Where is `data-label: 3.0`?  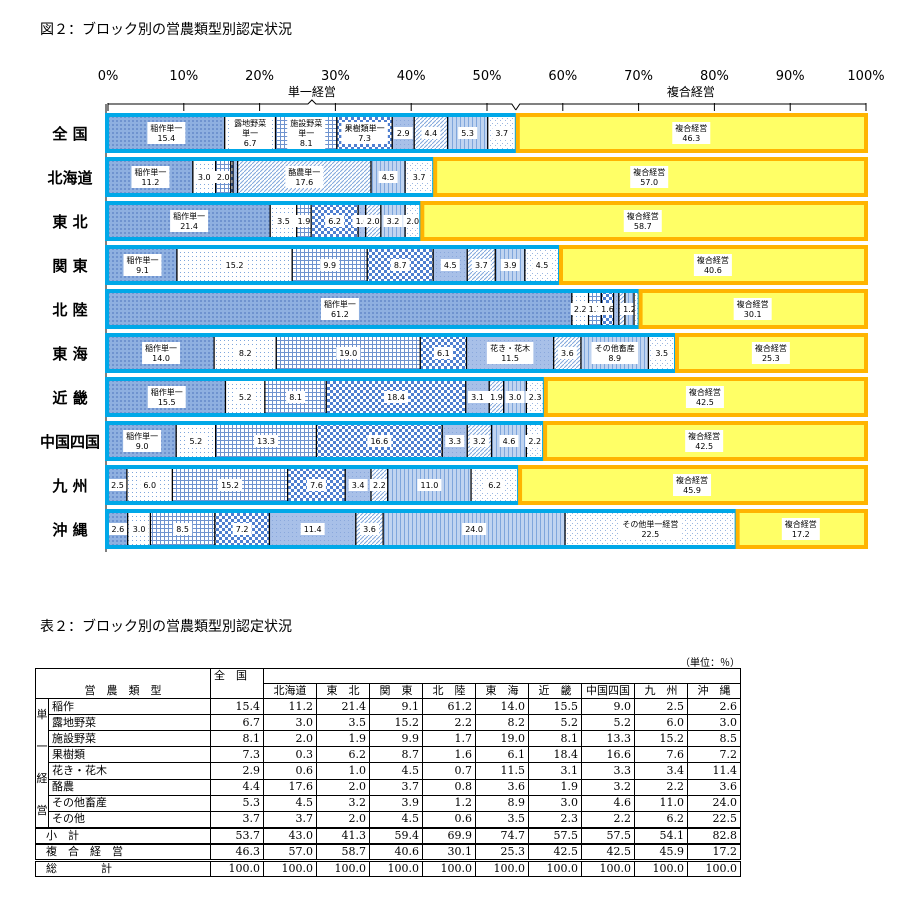
data-label: 3.0 is located at coordinates (204, 177).